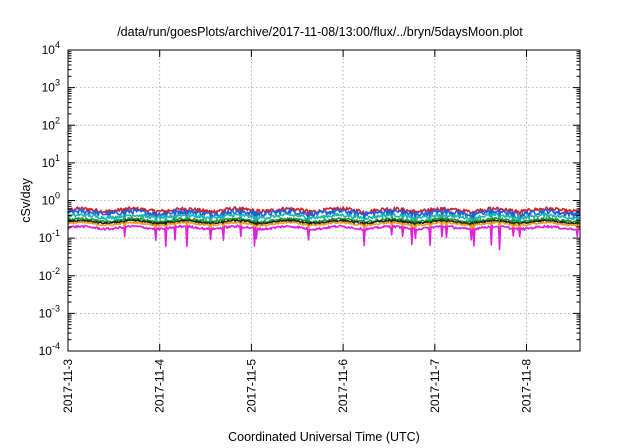 This screenshot has width=640, height=448. I want to click on x-tick-label: 2017-11-7, so click(435, 386).